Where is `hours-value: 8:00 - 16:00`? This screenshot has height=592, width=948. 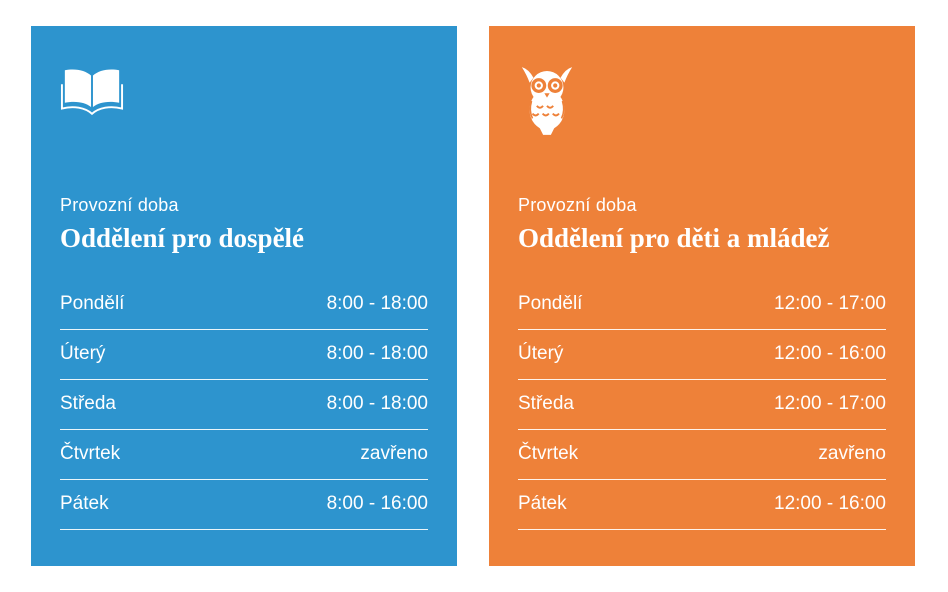 hours-value: 8:00 - 16:00 is located at coordinates (377, 504).